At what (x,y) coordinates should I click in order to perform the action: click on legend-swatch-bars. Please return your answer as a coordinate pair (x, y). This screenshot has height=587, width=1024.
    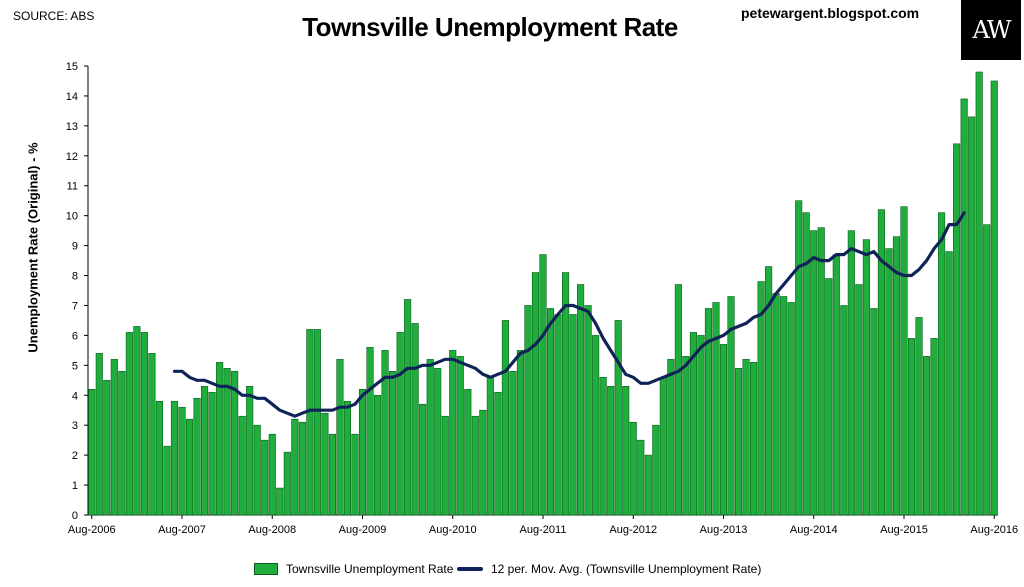
    Looking at the image, I should click on (266, 569).